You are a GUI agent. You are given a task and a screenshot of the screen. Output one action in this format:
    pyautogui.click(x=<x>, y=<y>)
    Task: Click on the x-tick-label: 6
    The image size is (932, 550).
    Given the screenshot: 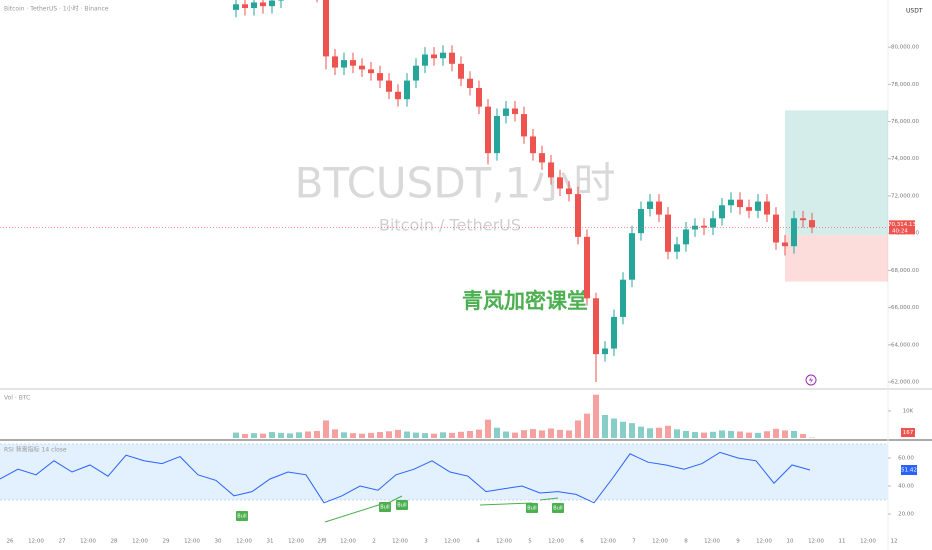 What is the action you would take?
    pyautogui.click(x=582, y=542)
    